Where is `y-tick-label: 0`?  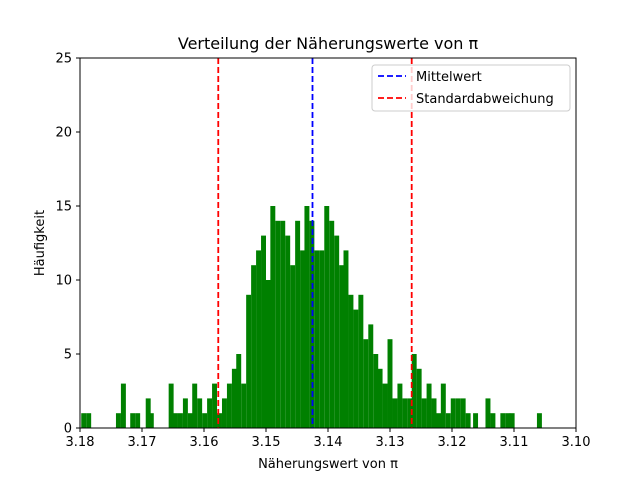 y-tick-label: 0 is located at coordinates (68, 429).